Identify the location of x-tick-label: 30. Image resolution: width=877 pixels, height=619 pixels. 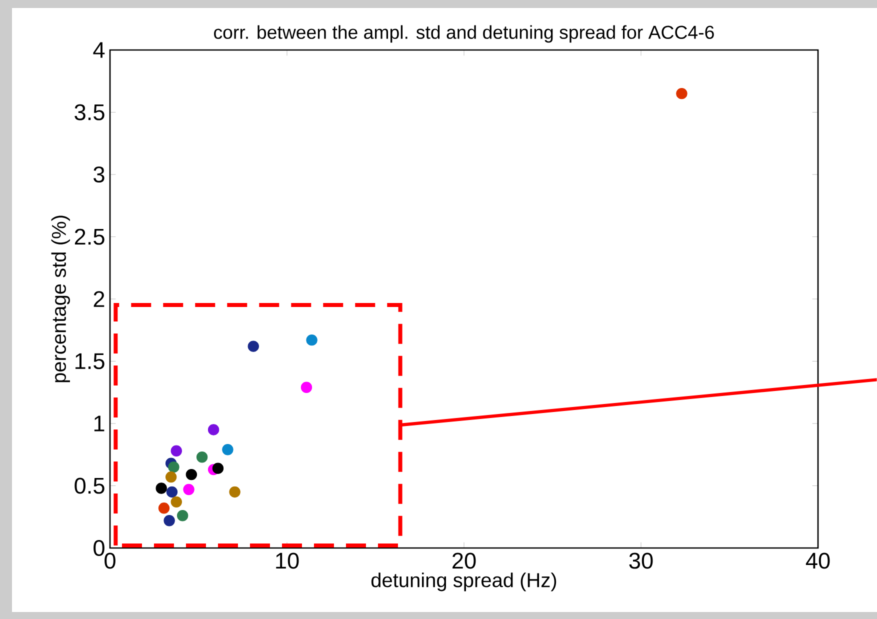
(641, 560).